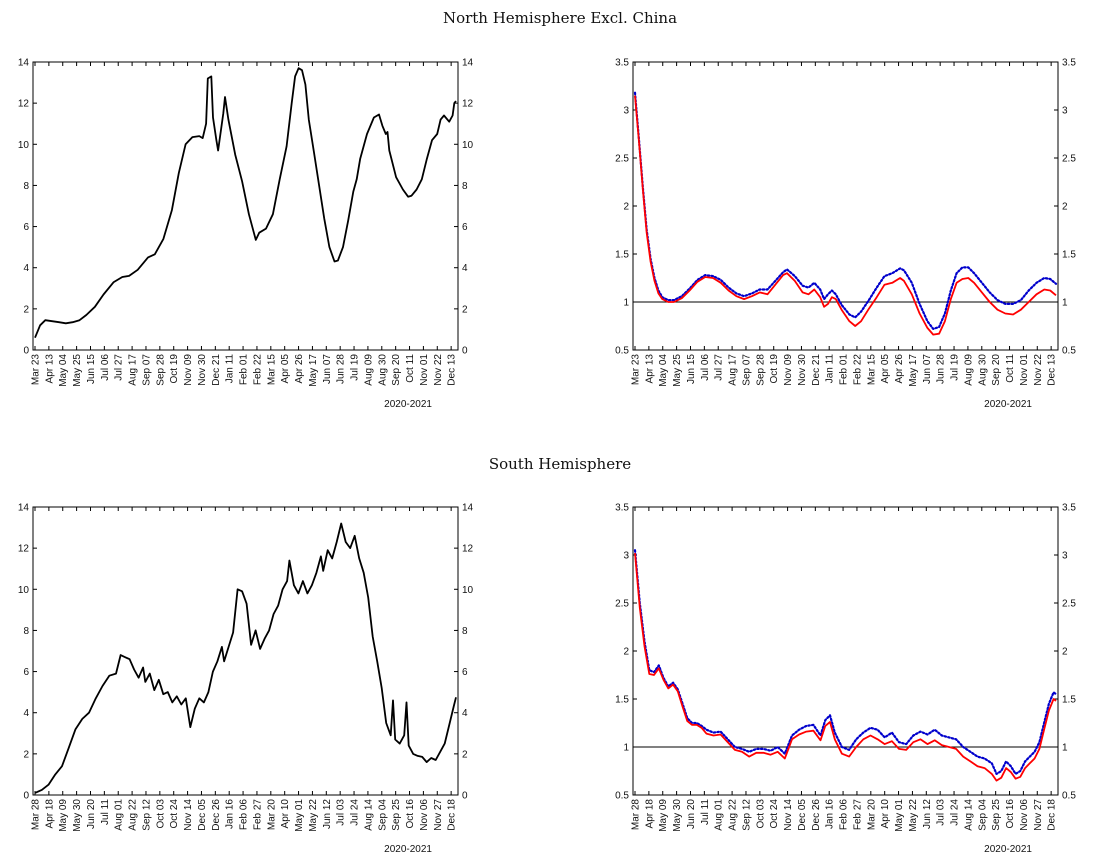 The height and width of the screenshot is (860, 1120). Describe the element at coordinates (705, 367) in the screenshot. I see `x-tick-label: Jul 06` at that location.